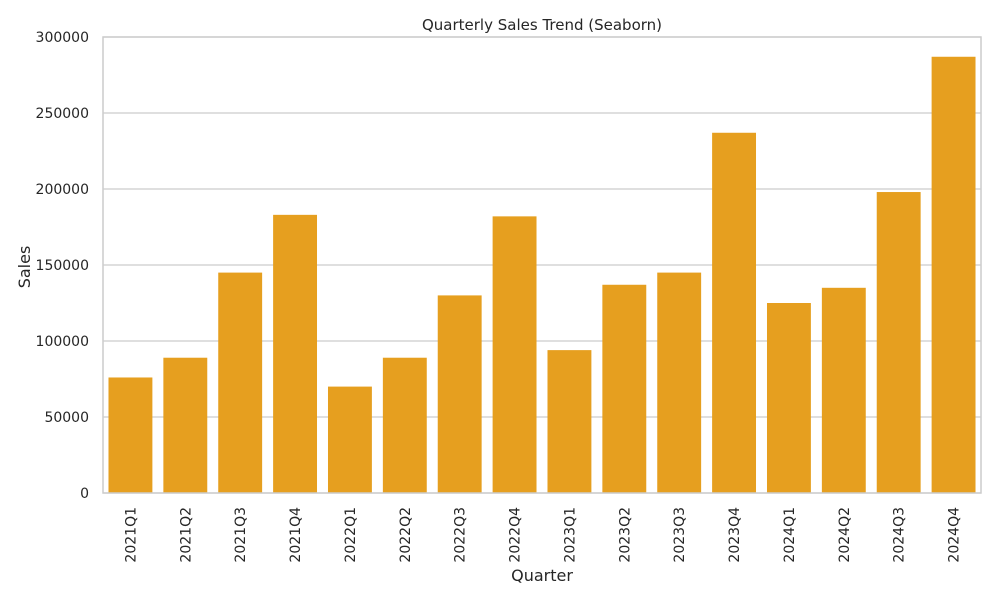  What do you see at coordinates (130, 435) in the screenshot?
I see `bar-2021Q1` at bounding box center [130, 435].